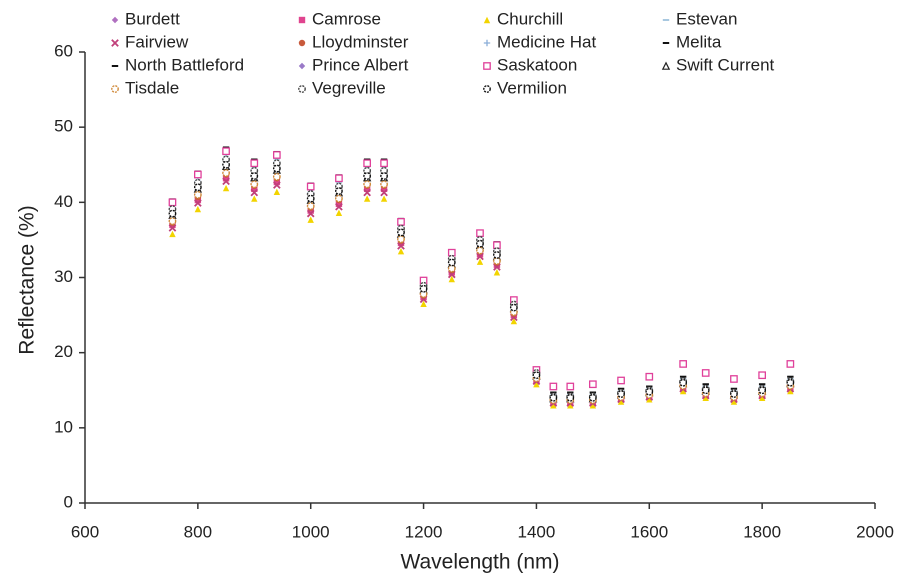 The image size is (900, 583). I want to click on legend-label: Estevan, so click(706, 18).